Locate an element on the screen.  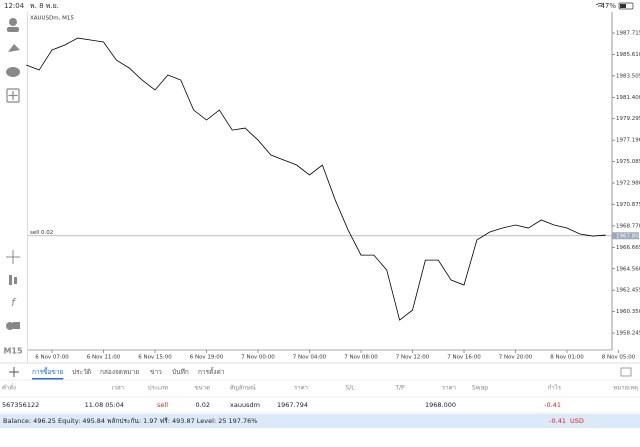
y-tick-label: 1968.770 is located at coordinates (628, 226).